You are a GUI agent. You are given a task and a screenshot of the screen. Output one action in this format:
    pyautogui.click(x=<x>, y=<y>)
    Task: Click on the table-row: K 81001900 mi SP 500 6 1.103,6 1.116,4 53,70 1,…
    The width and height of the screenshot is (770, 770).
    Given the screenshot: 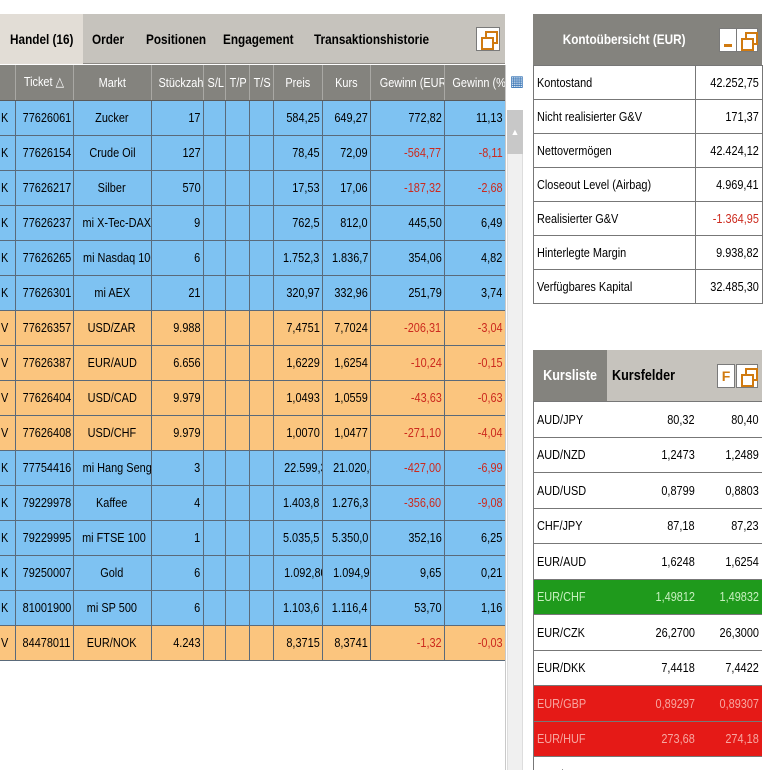 What is the action you would take?
    pyautogui.click(x=253, y=608)
    